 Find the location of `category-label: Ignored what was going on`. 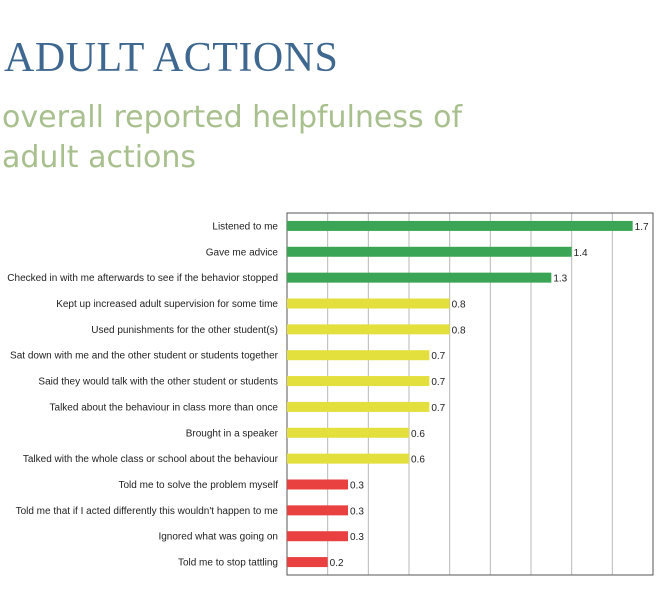

category-label: Ignored what was going on is located at coordinates (218, 537).